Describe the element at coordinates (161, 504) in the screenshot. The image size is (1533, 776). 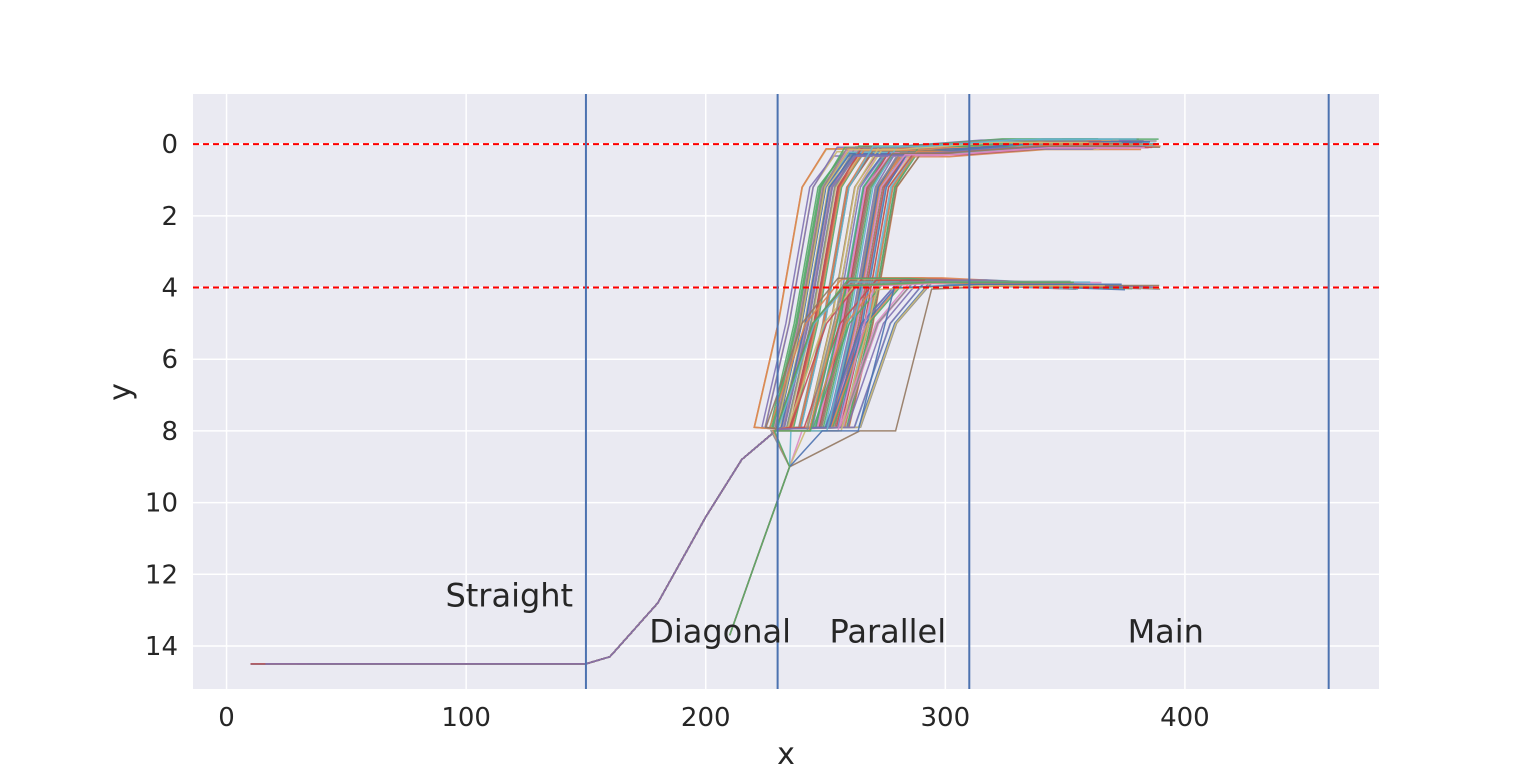
I see `y-tick-label: 10` at that location.